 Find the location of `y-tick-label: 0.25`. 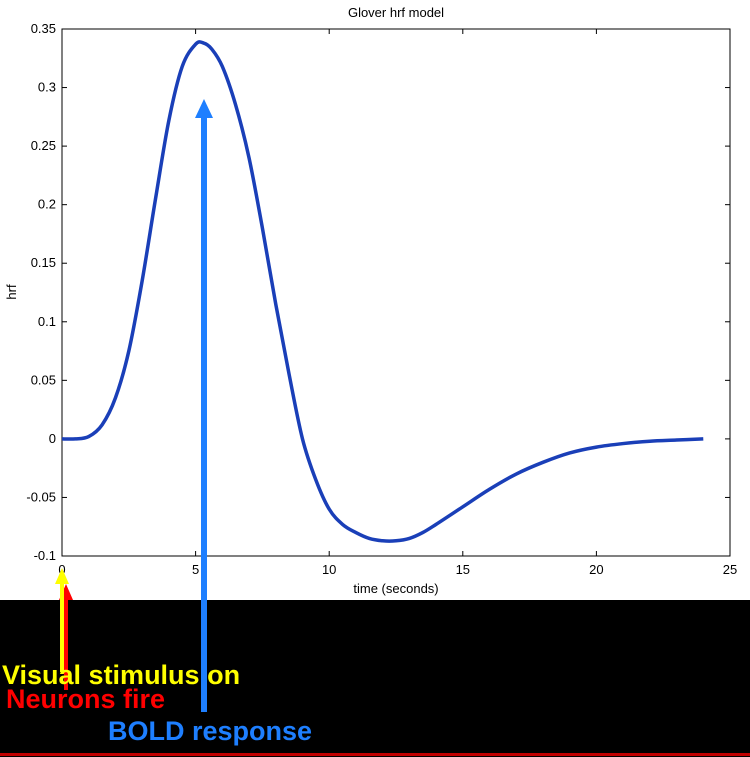

y-tick-label: 0.25 is located at coordinates (43, 145).